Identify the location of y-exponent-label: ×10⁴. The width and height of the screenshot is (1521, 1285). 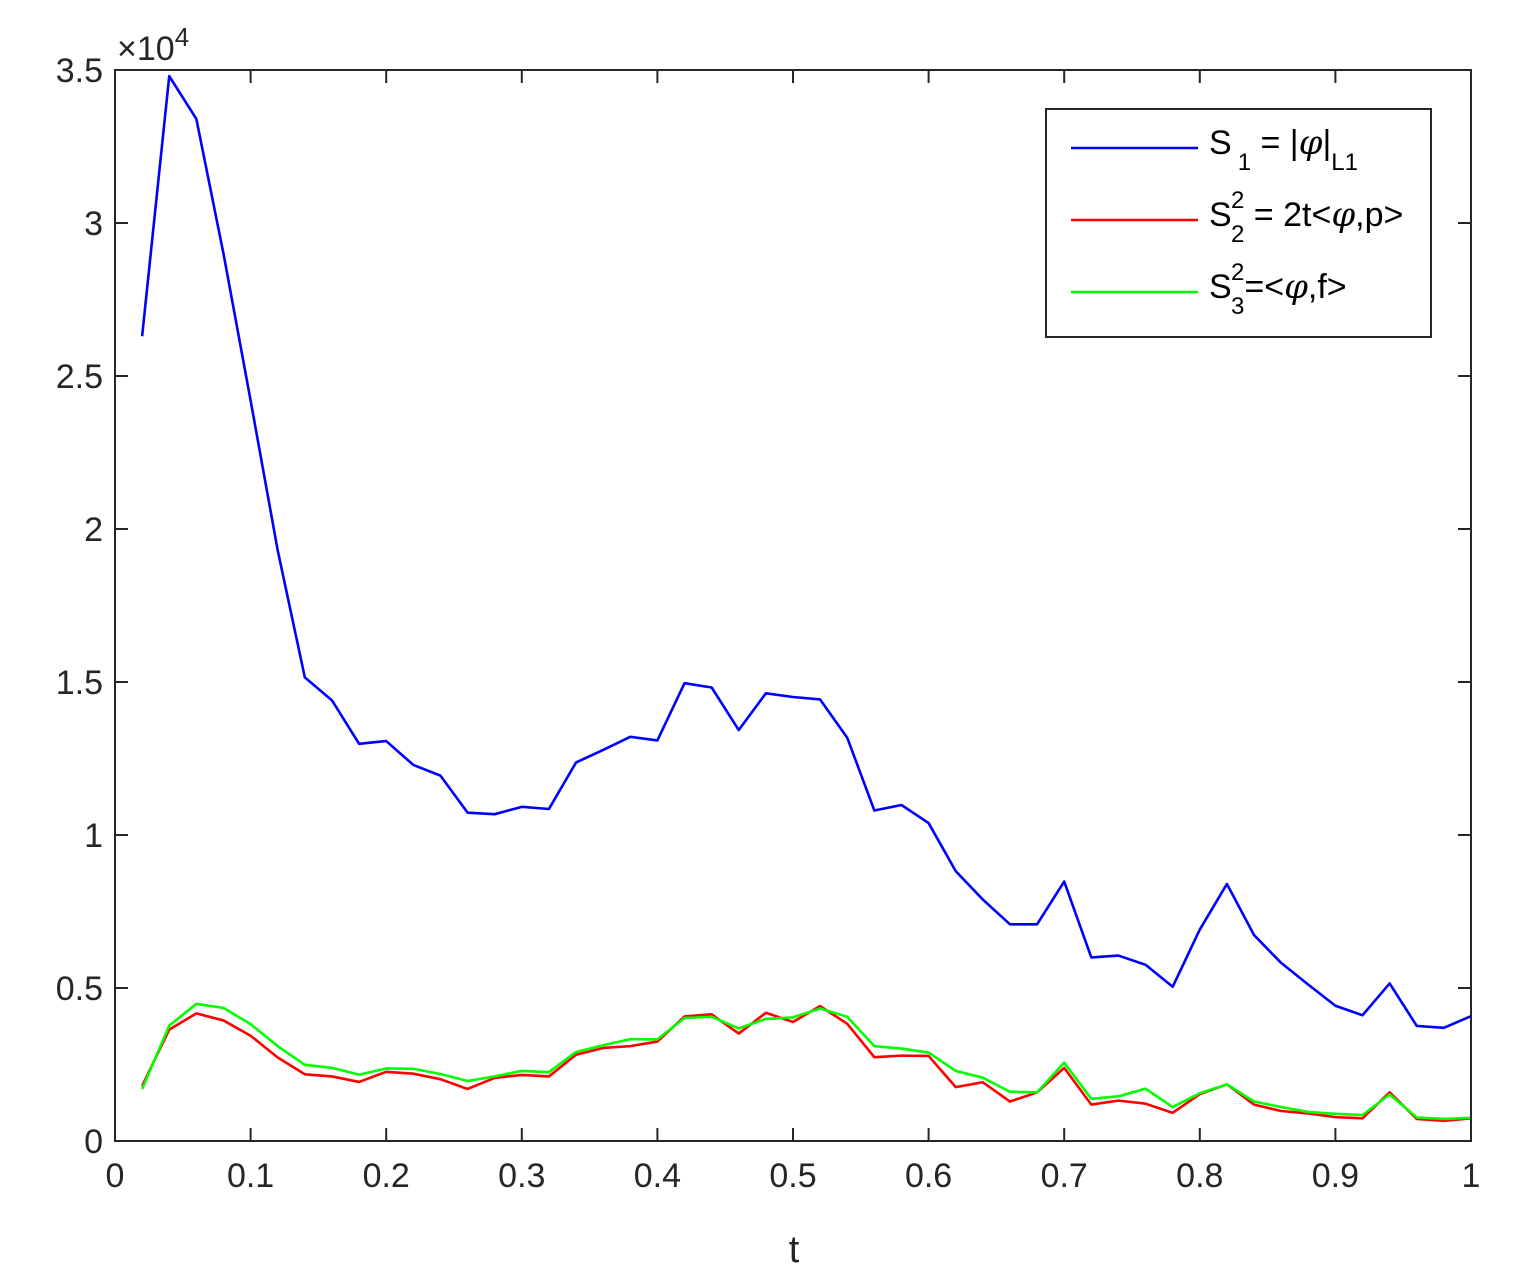
(153, 45).